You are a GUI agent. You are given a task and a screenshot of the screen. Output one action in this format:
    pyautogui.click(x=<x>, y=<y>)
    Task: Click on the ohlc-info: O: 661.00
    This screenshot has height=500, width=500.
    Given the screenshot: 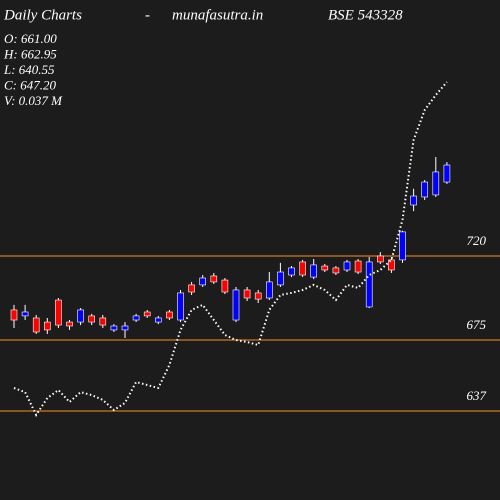 What is the action you would take?
    pyautogui.click(x=30, y=38)
    